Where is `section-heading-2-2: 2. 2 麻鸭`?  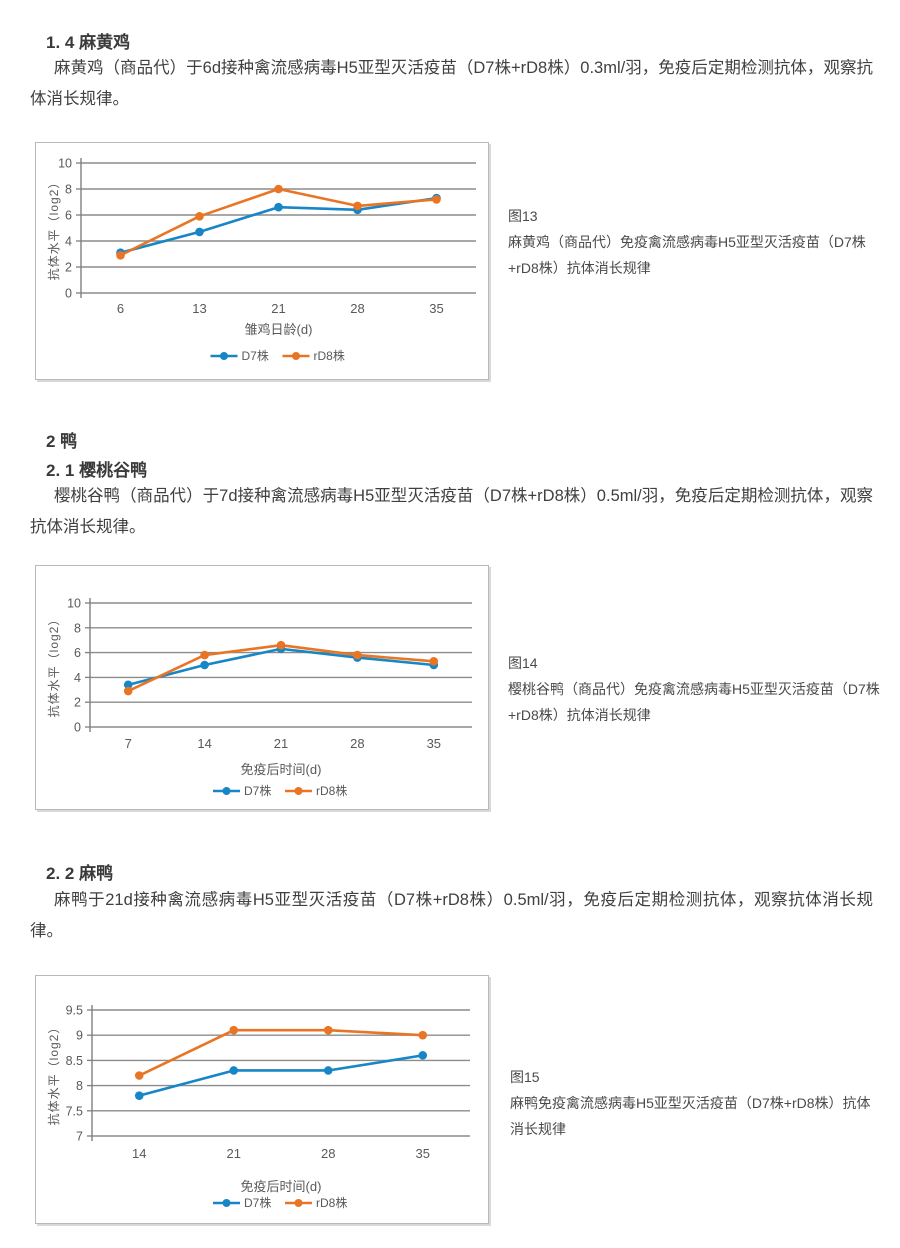
section-heading-2-2: 2. 2 麻鸭 is located at coordinates (80, 873).